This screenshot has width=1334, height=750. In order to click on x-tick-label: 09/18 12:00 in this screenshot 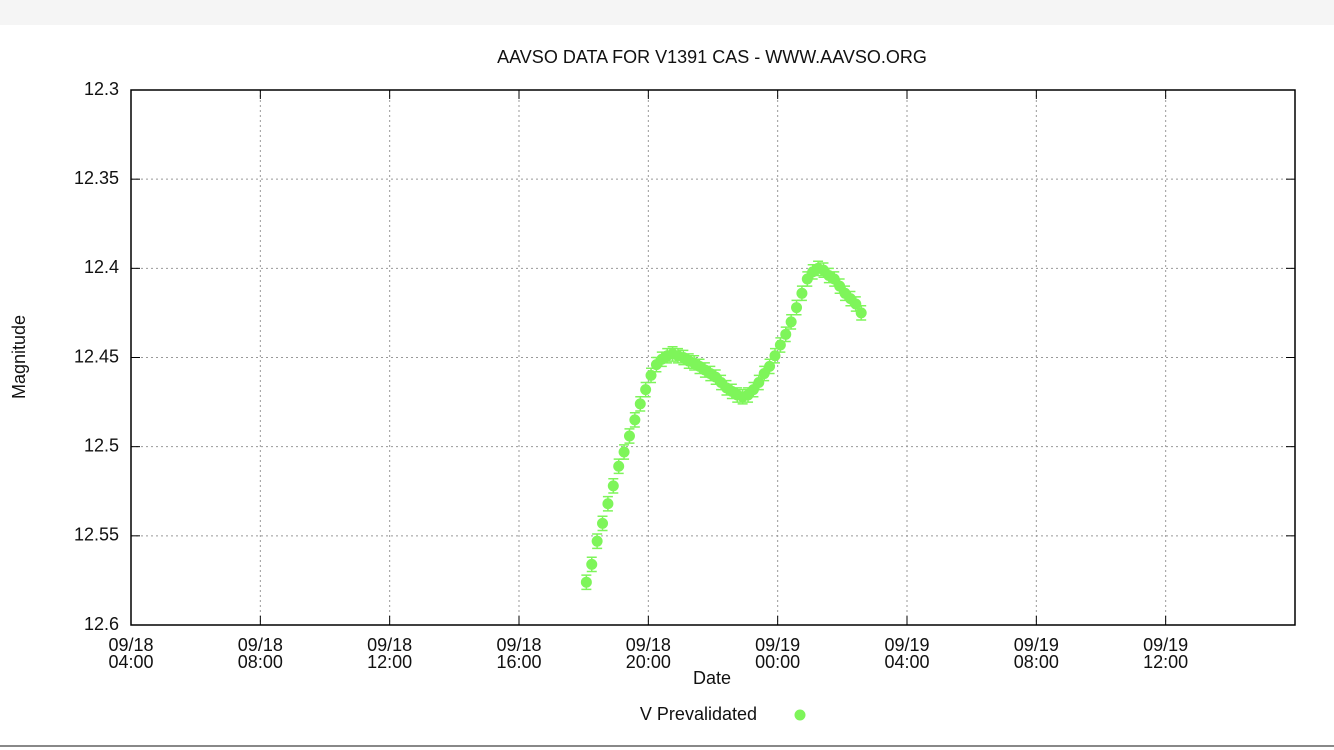, I will do `click(390, 653)`.